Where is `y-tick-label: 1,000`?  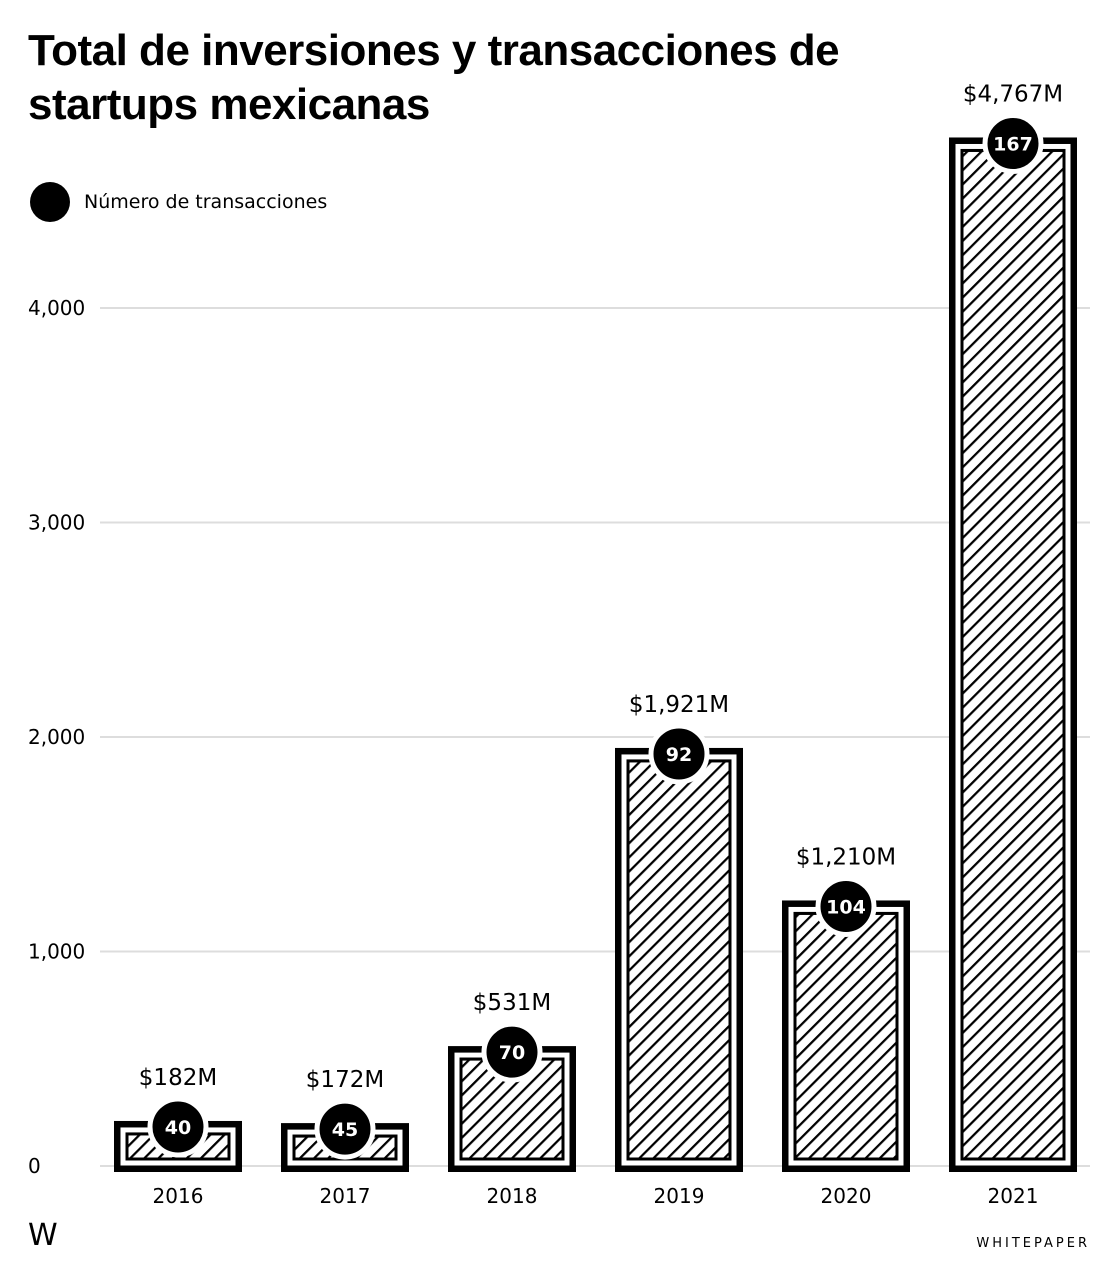 y-tick-label: 1,000 is located at coordinates (56, 952).